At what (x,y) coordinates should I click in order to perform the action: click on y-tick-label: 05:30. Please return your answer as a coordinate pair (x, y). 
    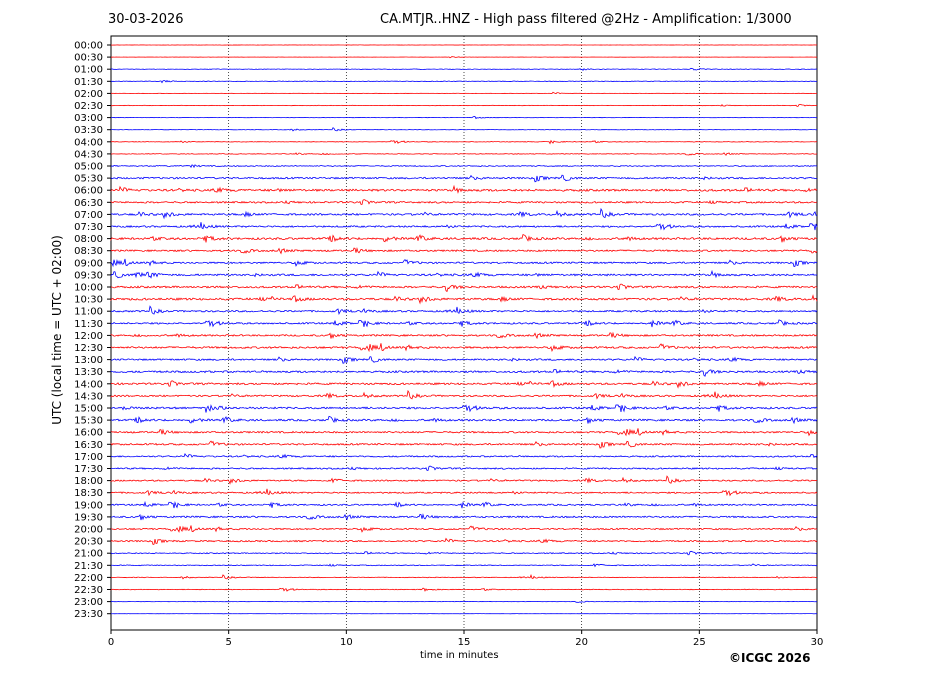
    Looking at the image, I should click on (88, 179).